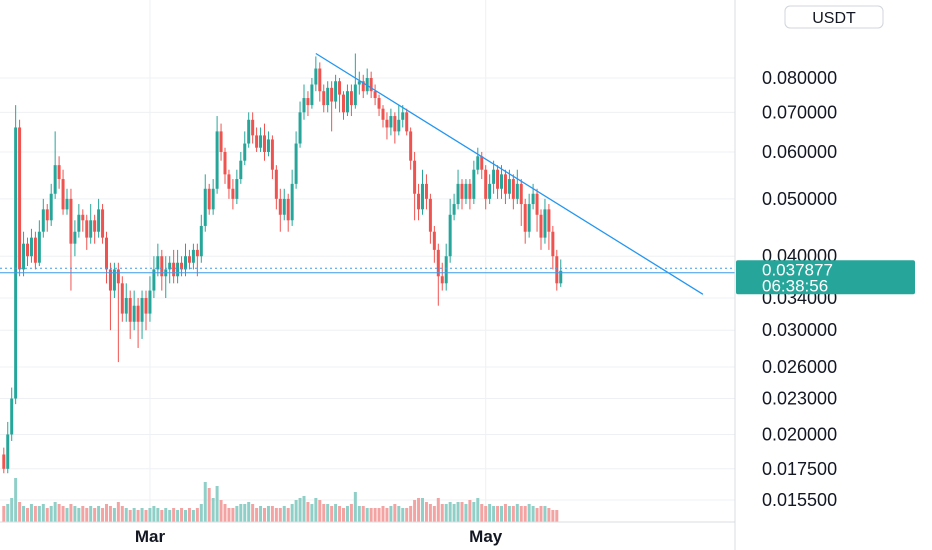 This screenshot has width=932, height=550. I want to click on currency-button-bg, so click(834, 17).